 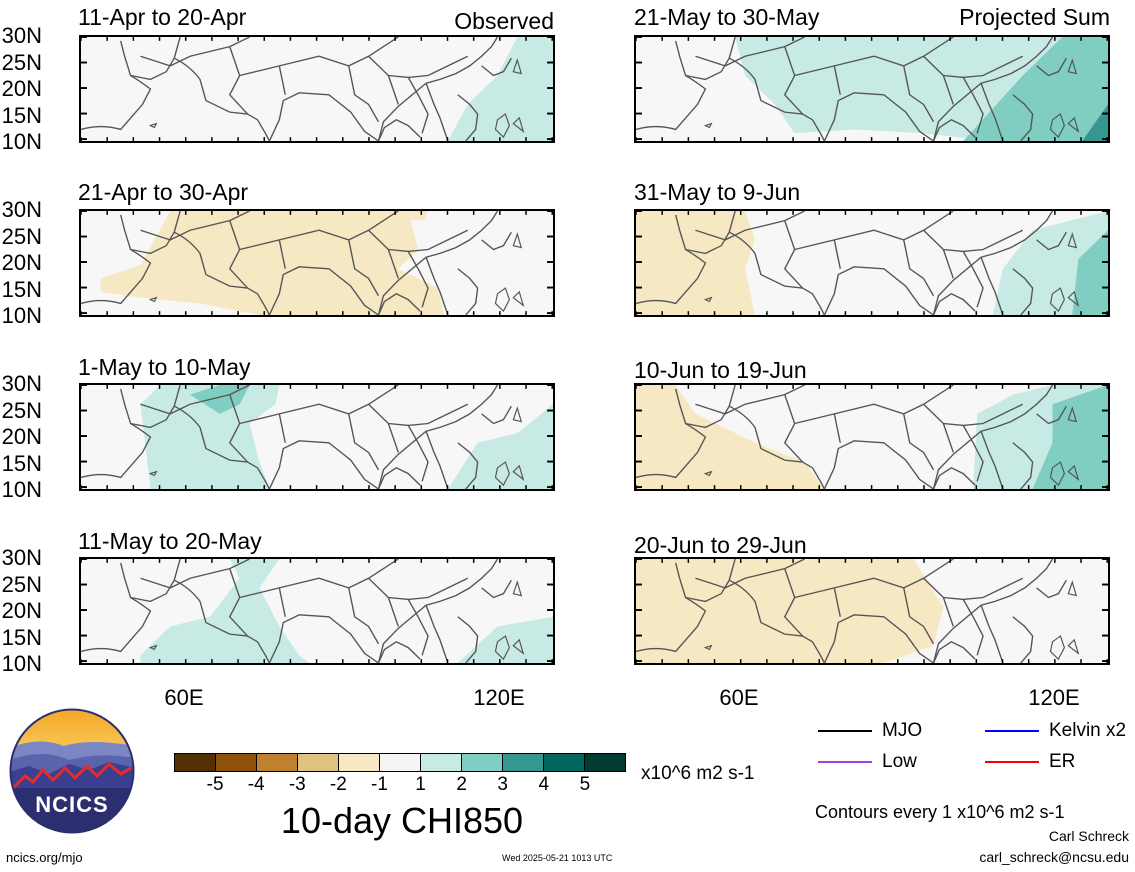 I want to click on panel-title: 31-May to 9-Jun, so click(x=717, y=192).